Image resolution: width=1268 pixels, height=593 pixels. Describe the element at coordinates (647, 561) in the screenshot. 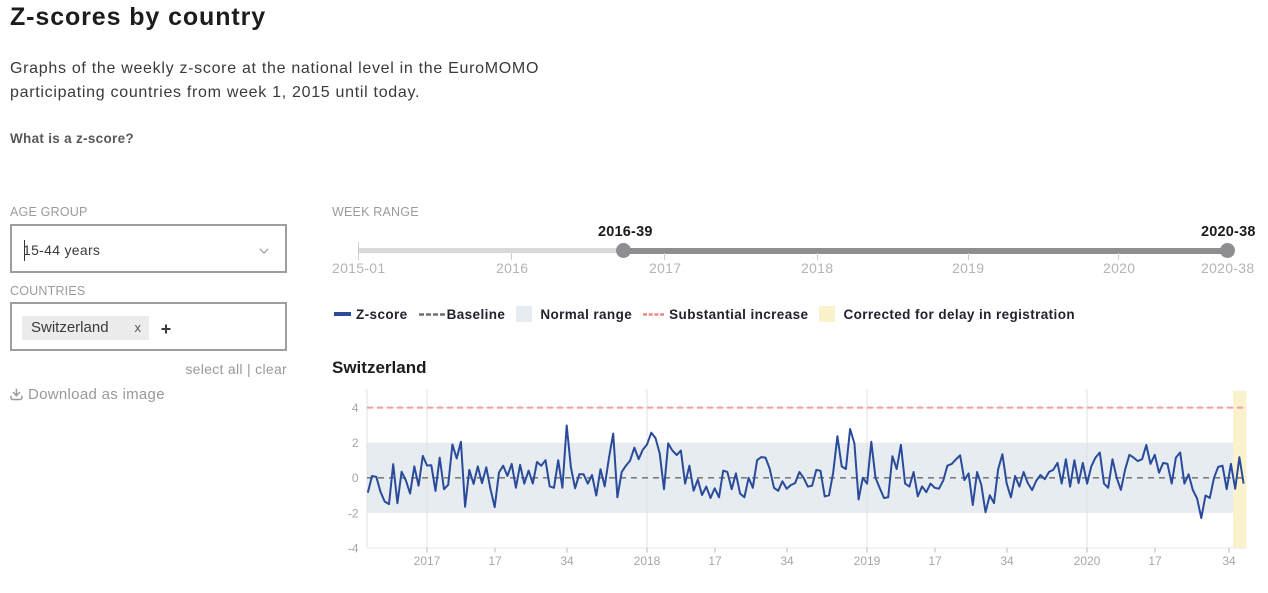

I see `svg-text: 2018` at that location.